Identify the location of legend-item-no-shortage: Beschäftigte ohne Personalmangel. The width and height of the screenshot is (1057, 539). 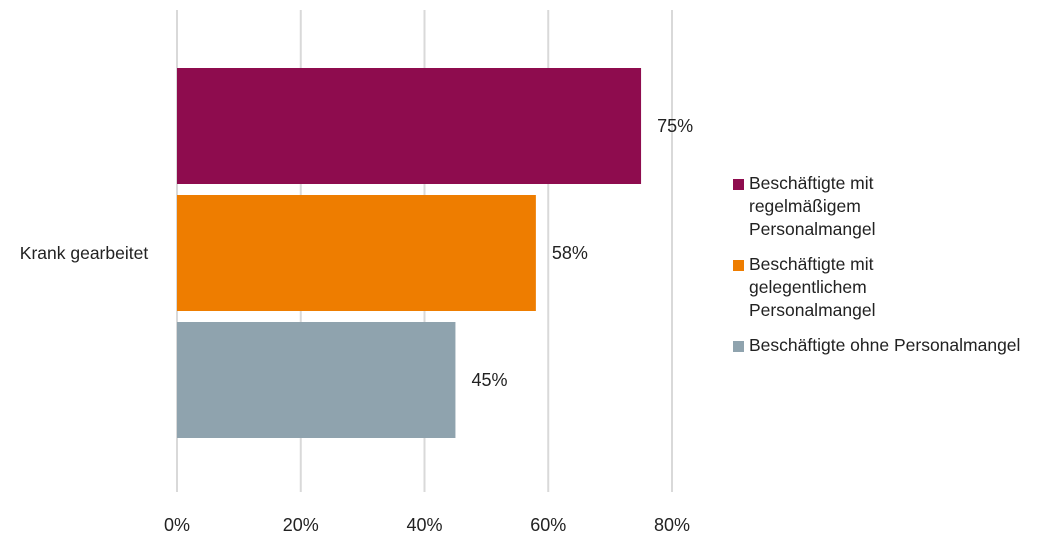
(893, 345).